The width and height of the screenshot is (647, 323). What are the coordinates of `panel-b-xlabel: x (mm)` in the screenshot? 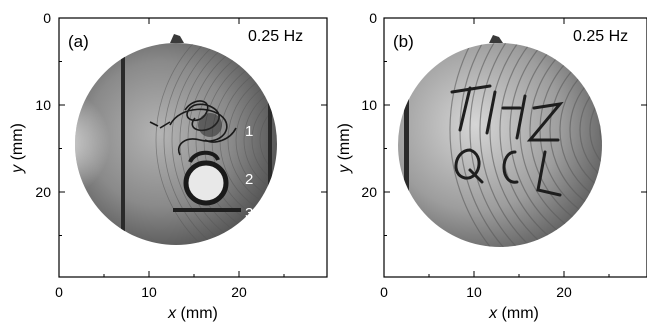 It's located at (513, 313).